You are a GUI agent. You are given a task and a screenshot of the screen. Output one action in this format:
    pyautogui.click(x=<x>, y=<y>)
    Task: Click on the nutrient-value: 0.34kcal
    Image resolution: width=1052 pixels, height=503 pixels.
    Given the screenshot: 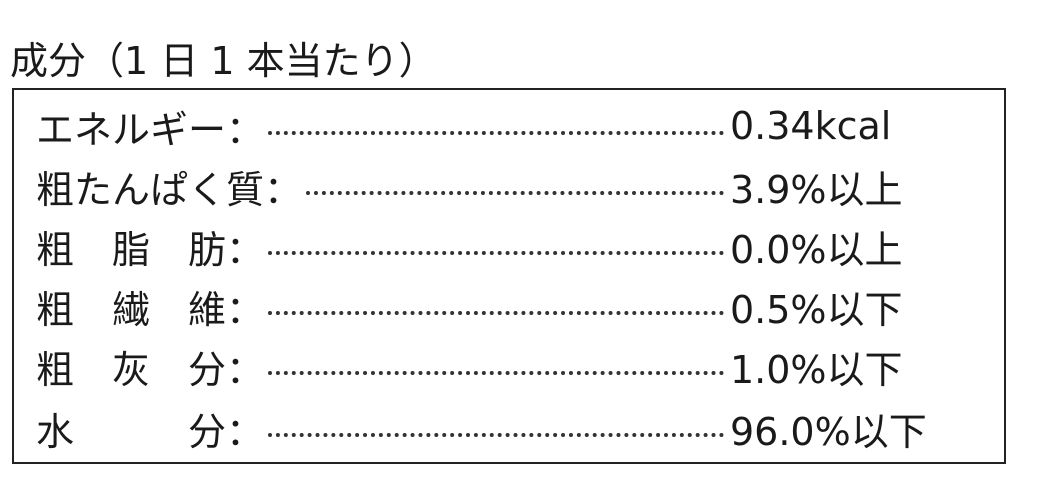 What is the action you would take?
    pyautogui.click(x=811, y=126)
    